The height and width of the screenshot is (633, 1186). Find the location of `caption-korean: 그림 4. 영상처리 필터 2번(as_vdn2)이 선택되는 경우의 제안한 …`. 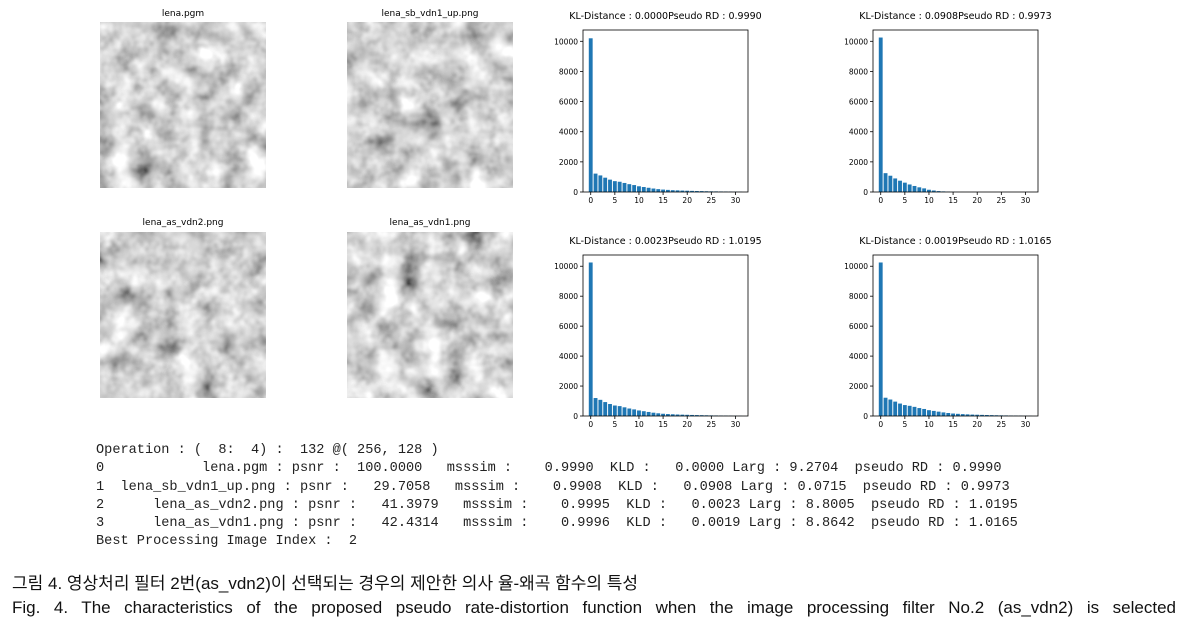

caption-korean: 그림 4. 영상처리 필터 2번(as_vdn2)이 선택되는 경우의 제안한 … is located at coordinates (325, 583).